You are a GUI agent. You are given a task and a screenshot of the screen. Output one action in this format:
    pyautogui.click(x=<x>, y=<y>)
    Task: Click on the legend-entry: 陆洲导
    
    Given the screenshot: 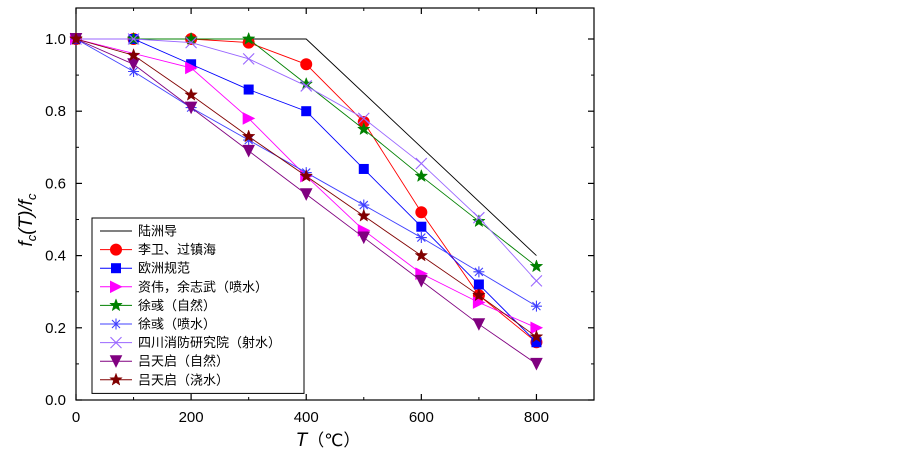 What is the action you would take?
    pyautogui.click(x=138, y=232)
    